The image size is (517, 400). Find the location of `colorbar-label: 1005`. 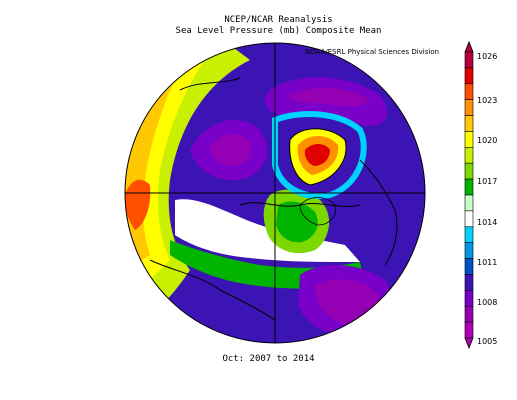

colorbar-label: 1005 is located at coordinates (487, 341).